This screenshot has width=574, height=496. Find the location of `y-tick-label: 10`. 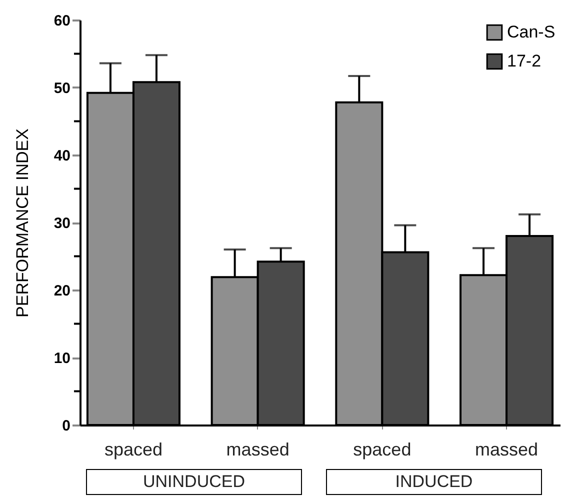

y-tick-label: 10 is located at coordinates (62, 358).